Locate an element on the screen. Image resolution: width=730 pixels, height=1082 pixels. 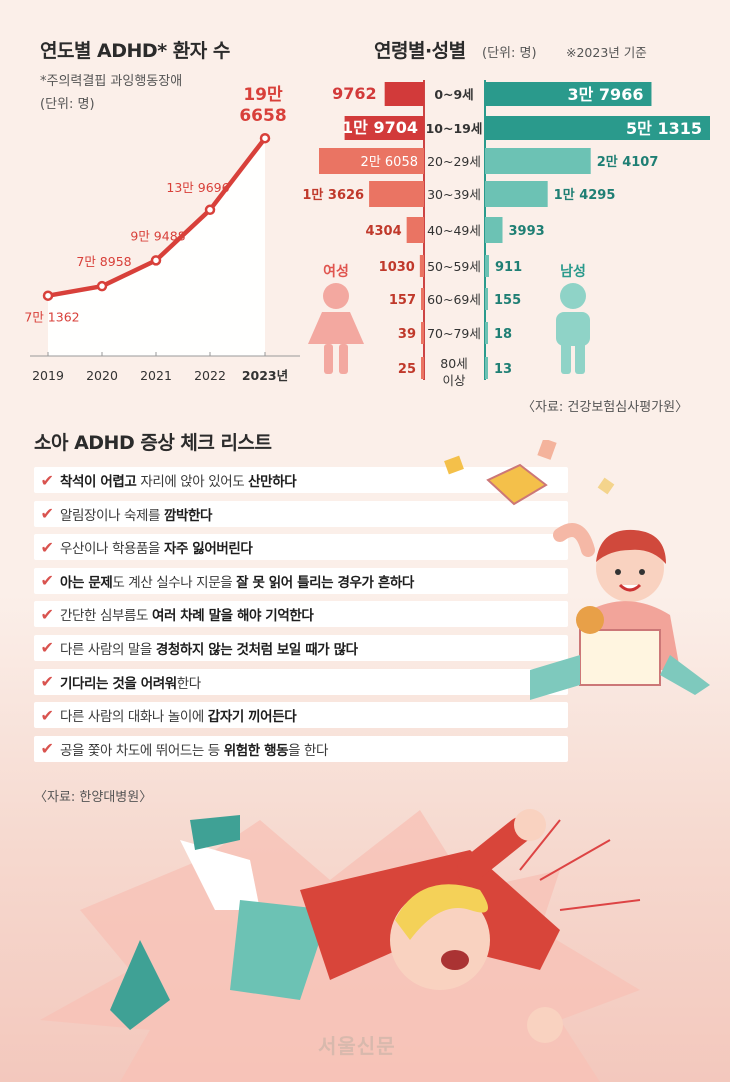
female-label: 여성 is located at coordinates (336, 271).